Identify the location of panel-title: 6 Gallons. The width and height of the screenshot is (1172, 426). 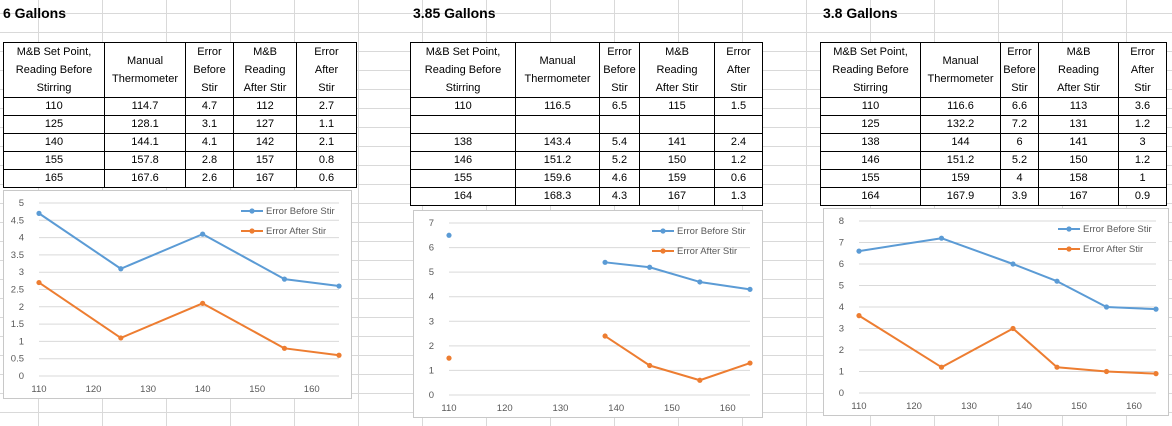
(35, 13).